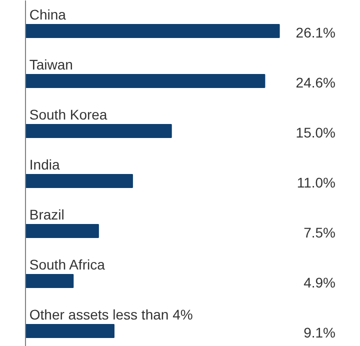 Image resolution: width=360 pixels, height=346 pixels. Describe the element at coordinates (320, 282) in the screenshot. I see `data-label: 4.9%` at that location.